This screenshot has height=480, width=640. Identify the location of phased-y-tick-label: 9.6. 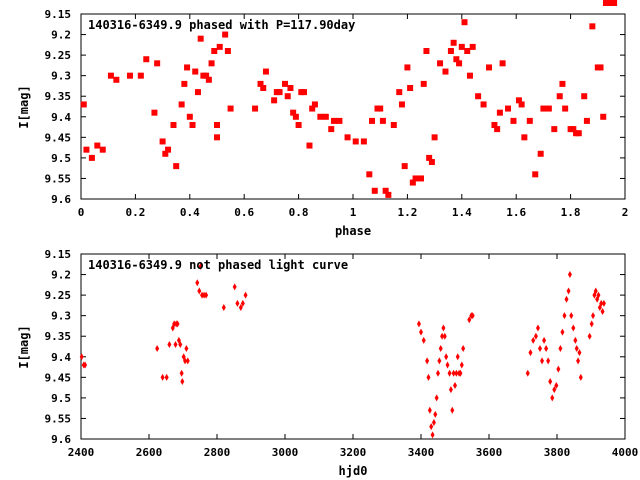
(61, 199).